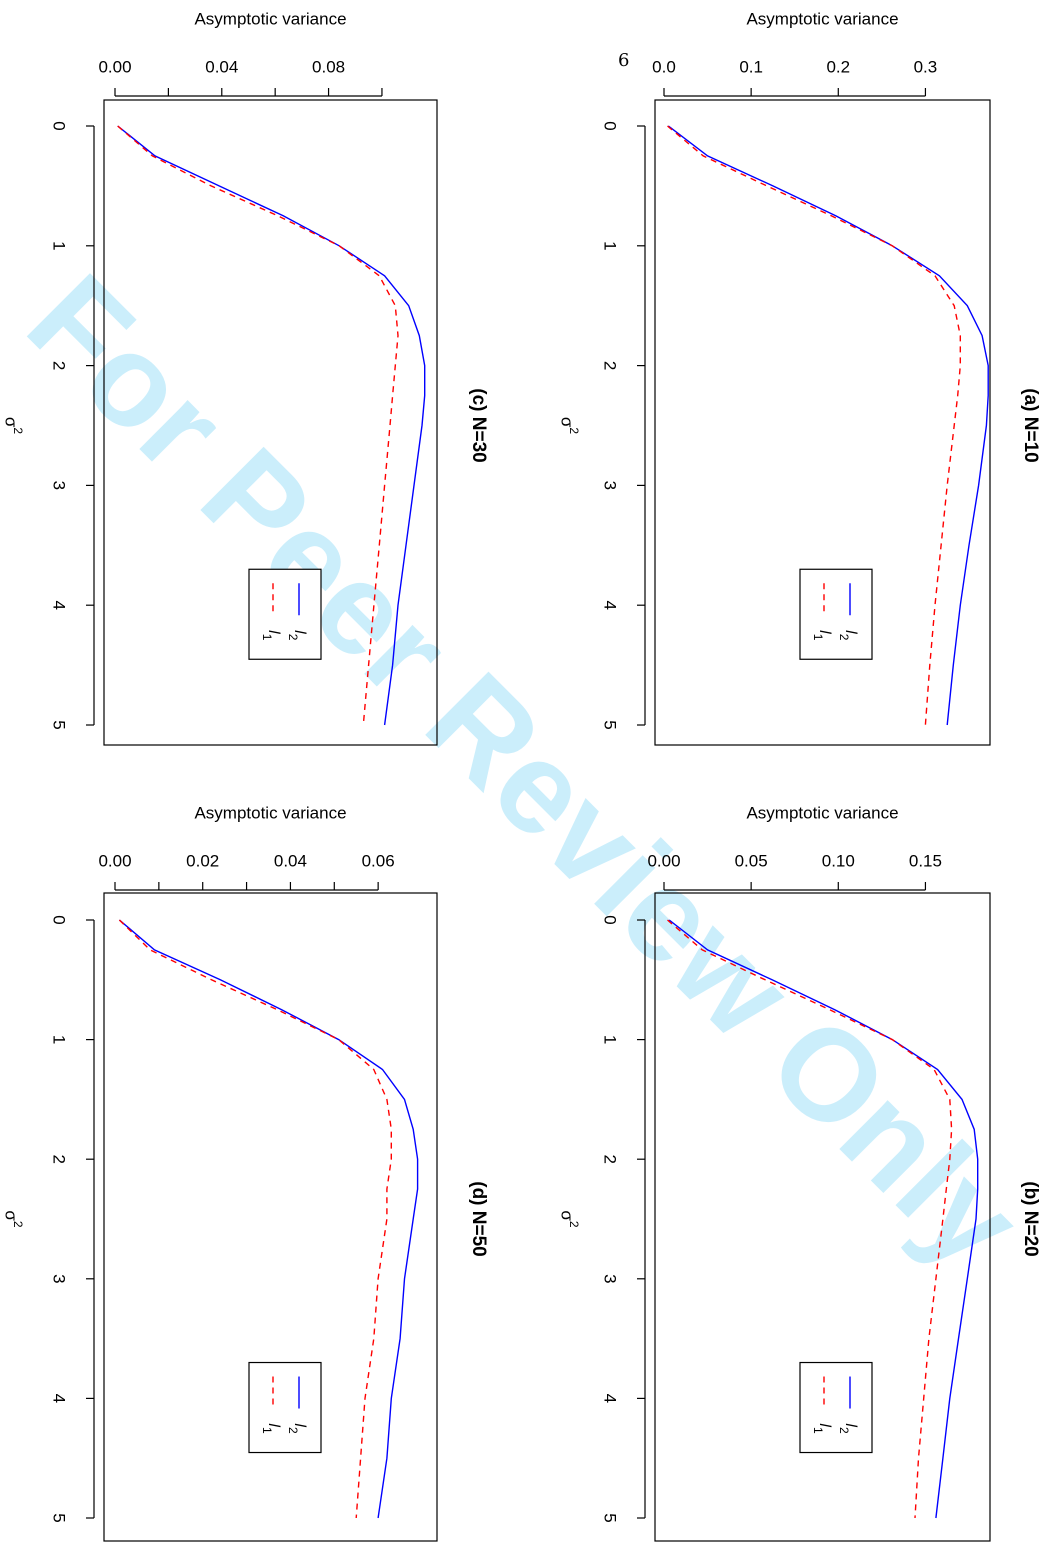  What do you see at coordinates (378, 860) in the screenshot?
I see `y-tick-label: 0.06` at bounding box center [378, 860].